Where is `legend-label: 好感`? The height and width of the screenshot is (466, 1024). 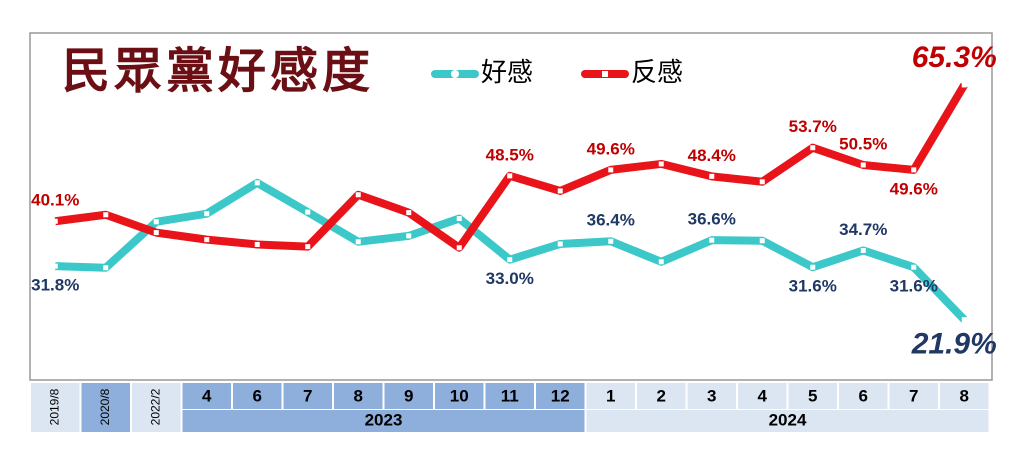
legend-label: 好感 is located at coordinates (507, 72).